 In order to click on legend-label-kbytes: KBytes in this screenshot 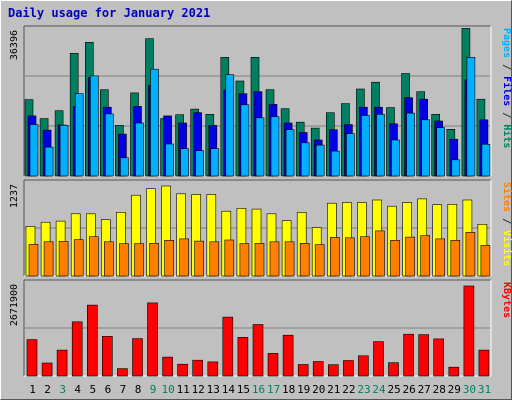, I will do `click(506, 300)`.